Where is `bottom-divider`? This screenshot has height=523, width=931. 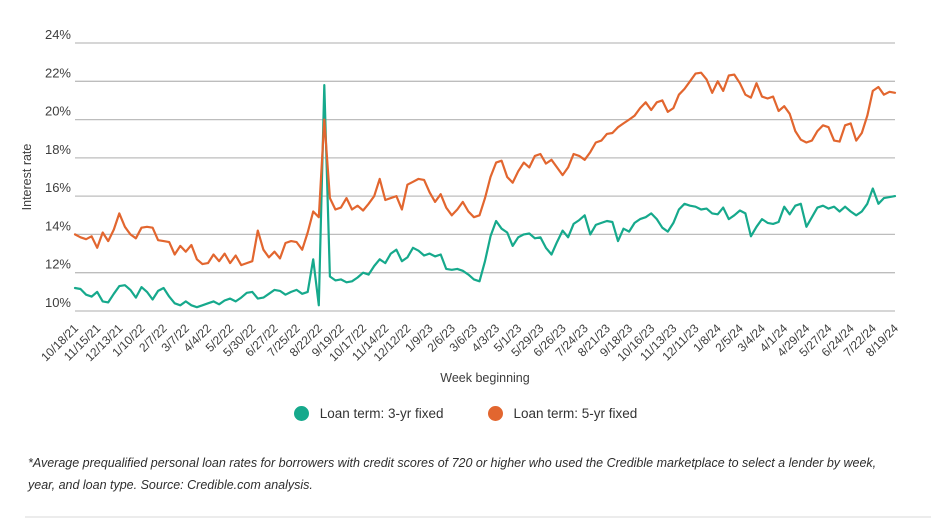
bottom-divider is located at coordinates (478, 517).